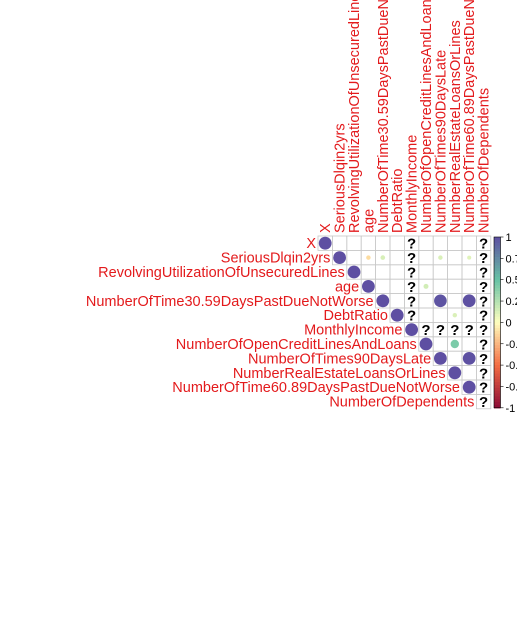  I want to click on colorbar-tick-label: -0.75, so click(511, 387).